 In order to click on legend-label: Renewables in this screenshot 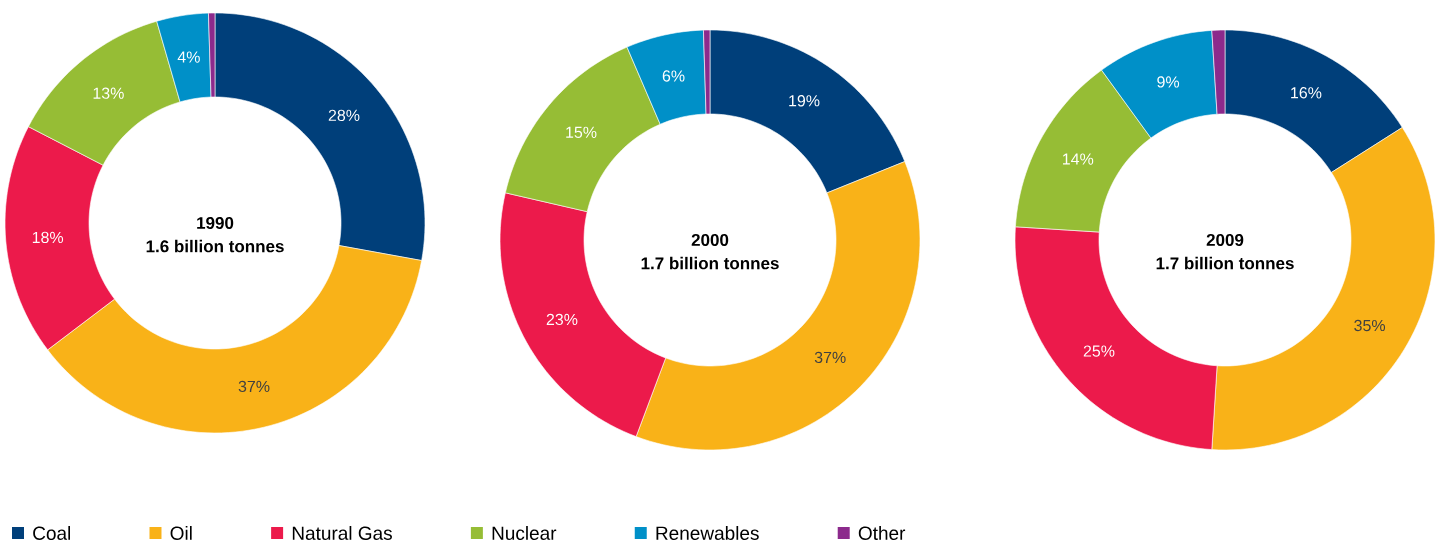, I will do `click(707, 533)`.